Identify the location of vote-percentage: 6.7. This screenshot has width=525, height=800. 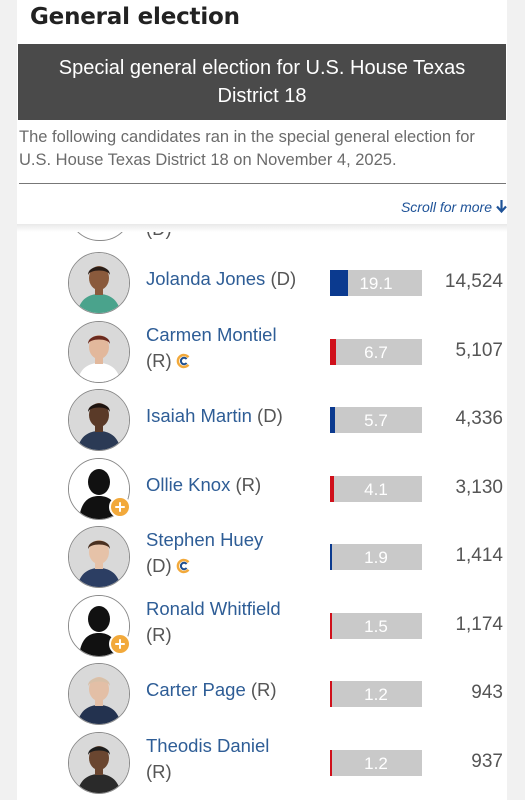
(376, 352).